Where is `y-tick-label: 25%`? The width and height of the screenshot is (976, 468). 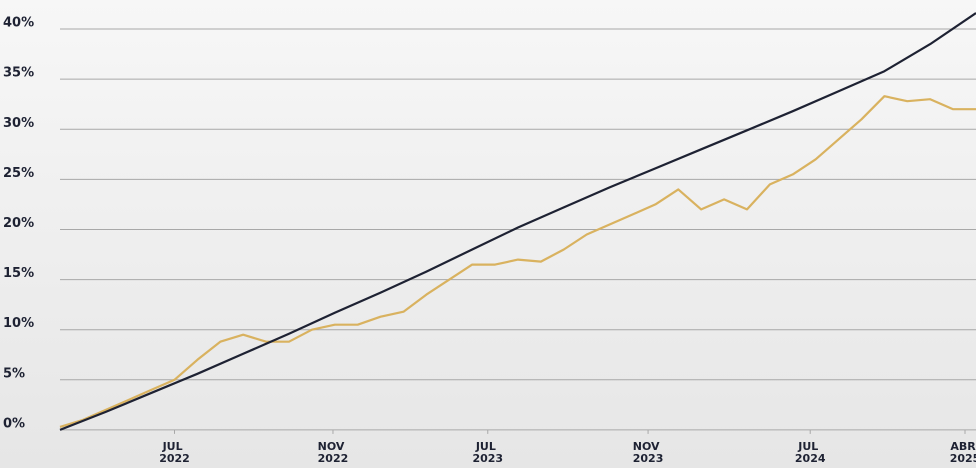
y-tick-label: 25% is located at coordinates (18, 173).